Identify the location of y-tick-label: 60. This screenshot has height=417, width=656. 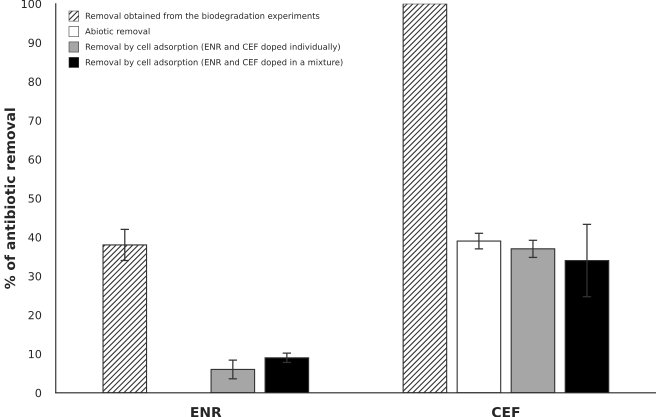
(35, 159).